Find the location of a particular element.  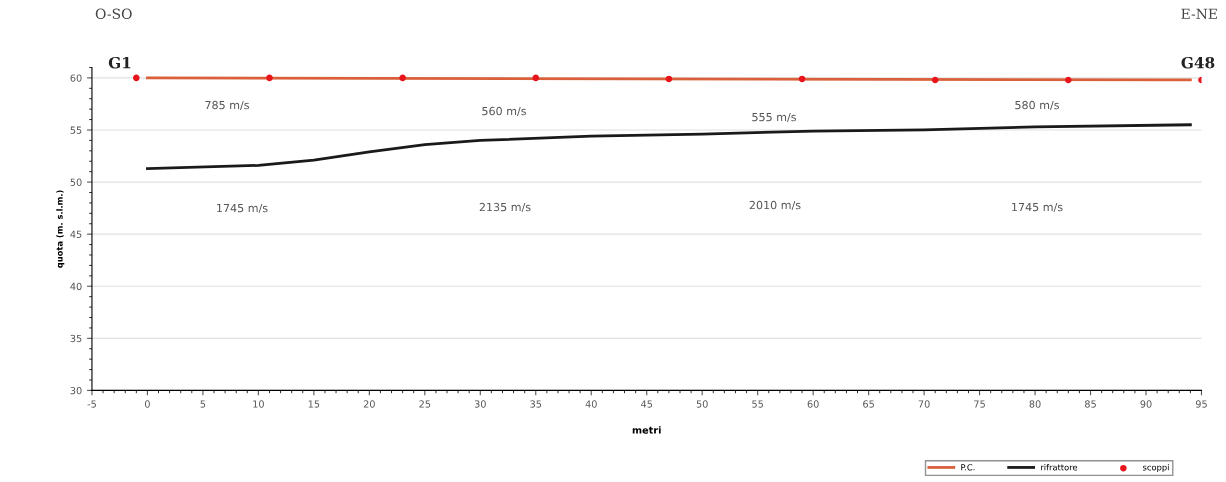

line-series is located at coordinates (669, 146).